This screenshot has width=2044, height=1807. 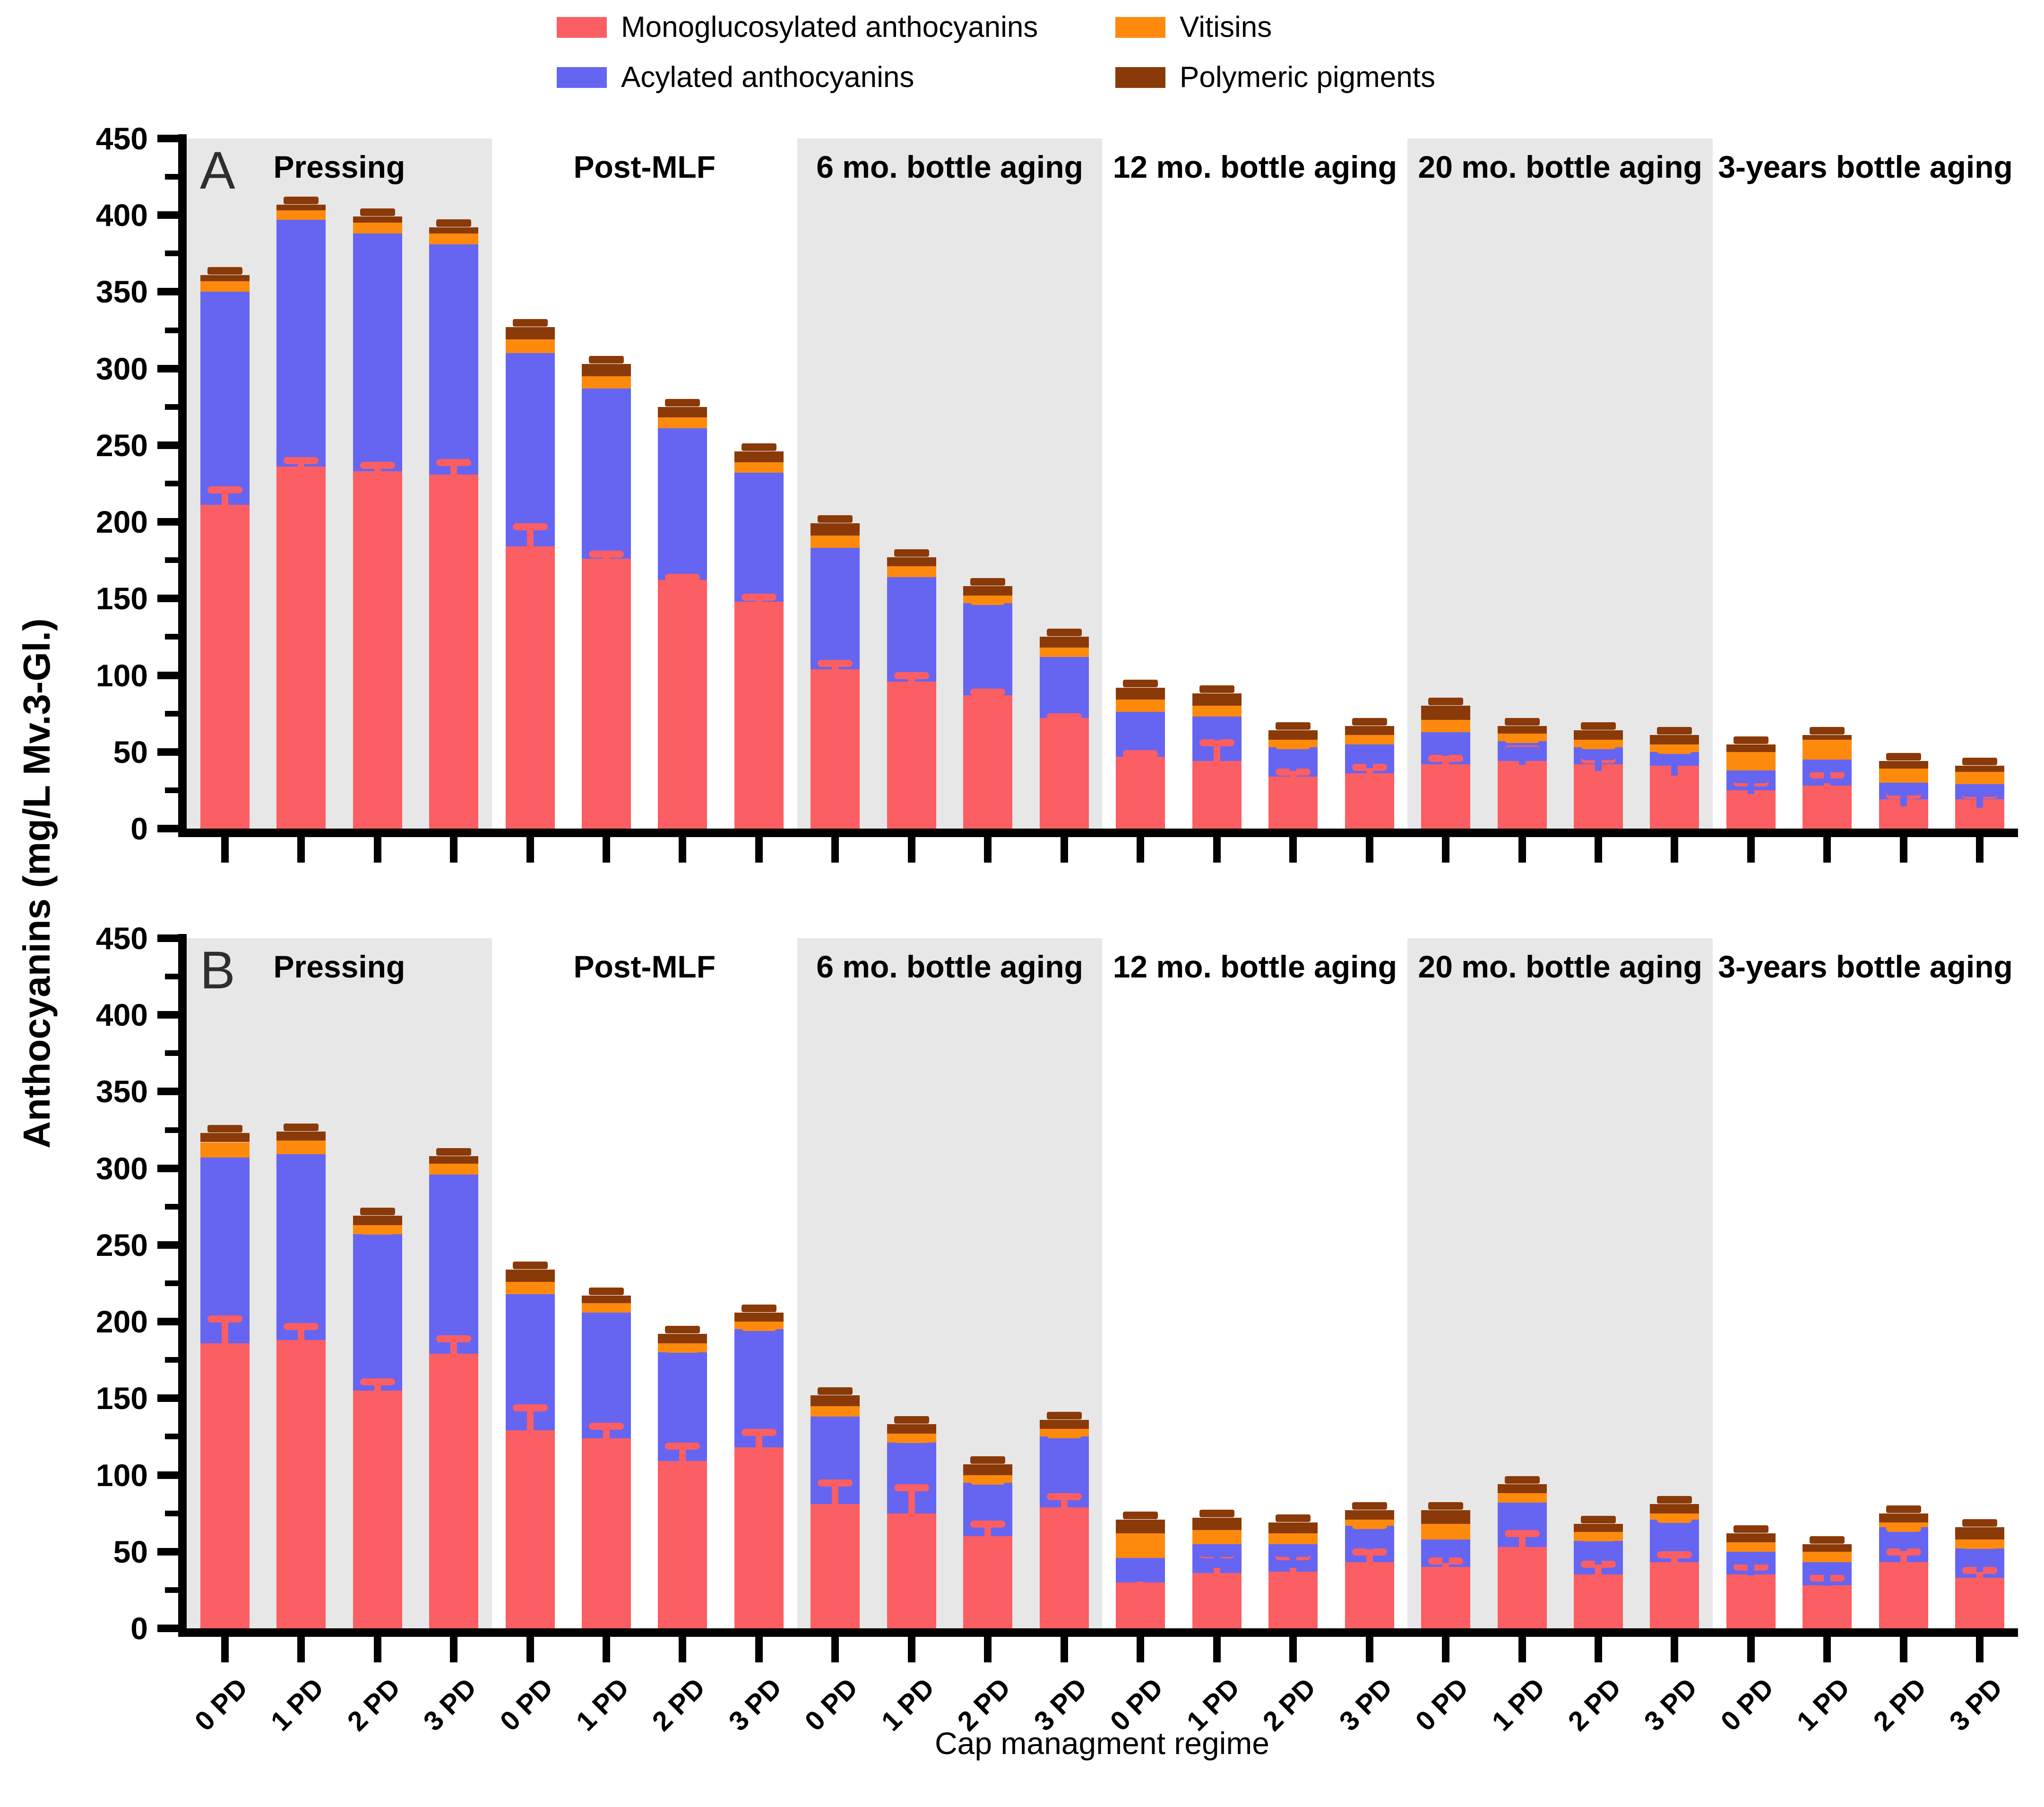 What do you see at coordinates (1671, 1704) in the screenshot?
I see `x-tick-label: 3 PD` at bounding box center [1671, 1704].